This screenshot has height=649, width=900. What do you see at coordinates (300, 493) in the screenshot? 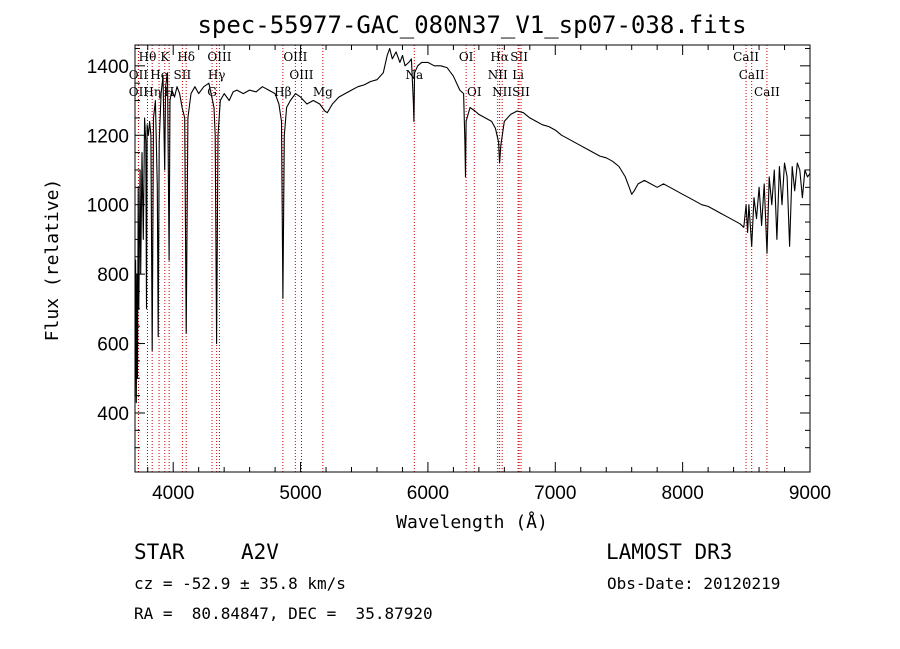
I see `x-tick-label: 5000` at bounding box center [300, 493].